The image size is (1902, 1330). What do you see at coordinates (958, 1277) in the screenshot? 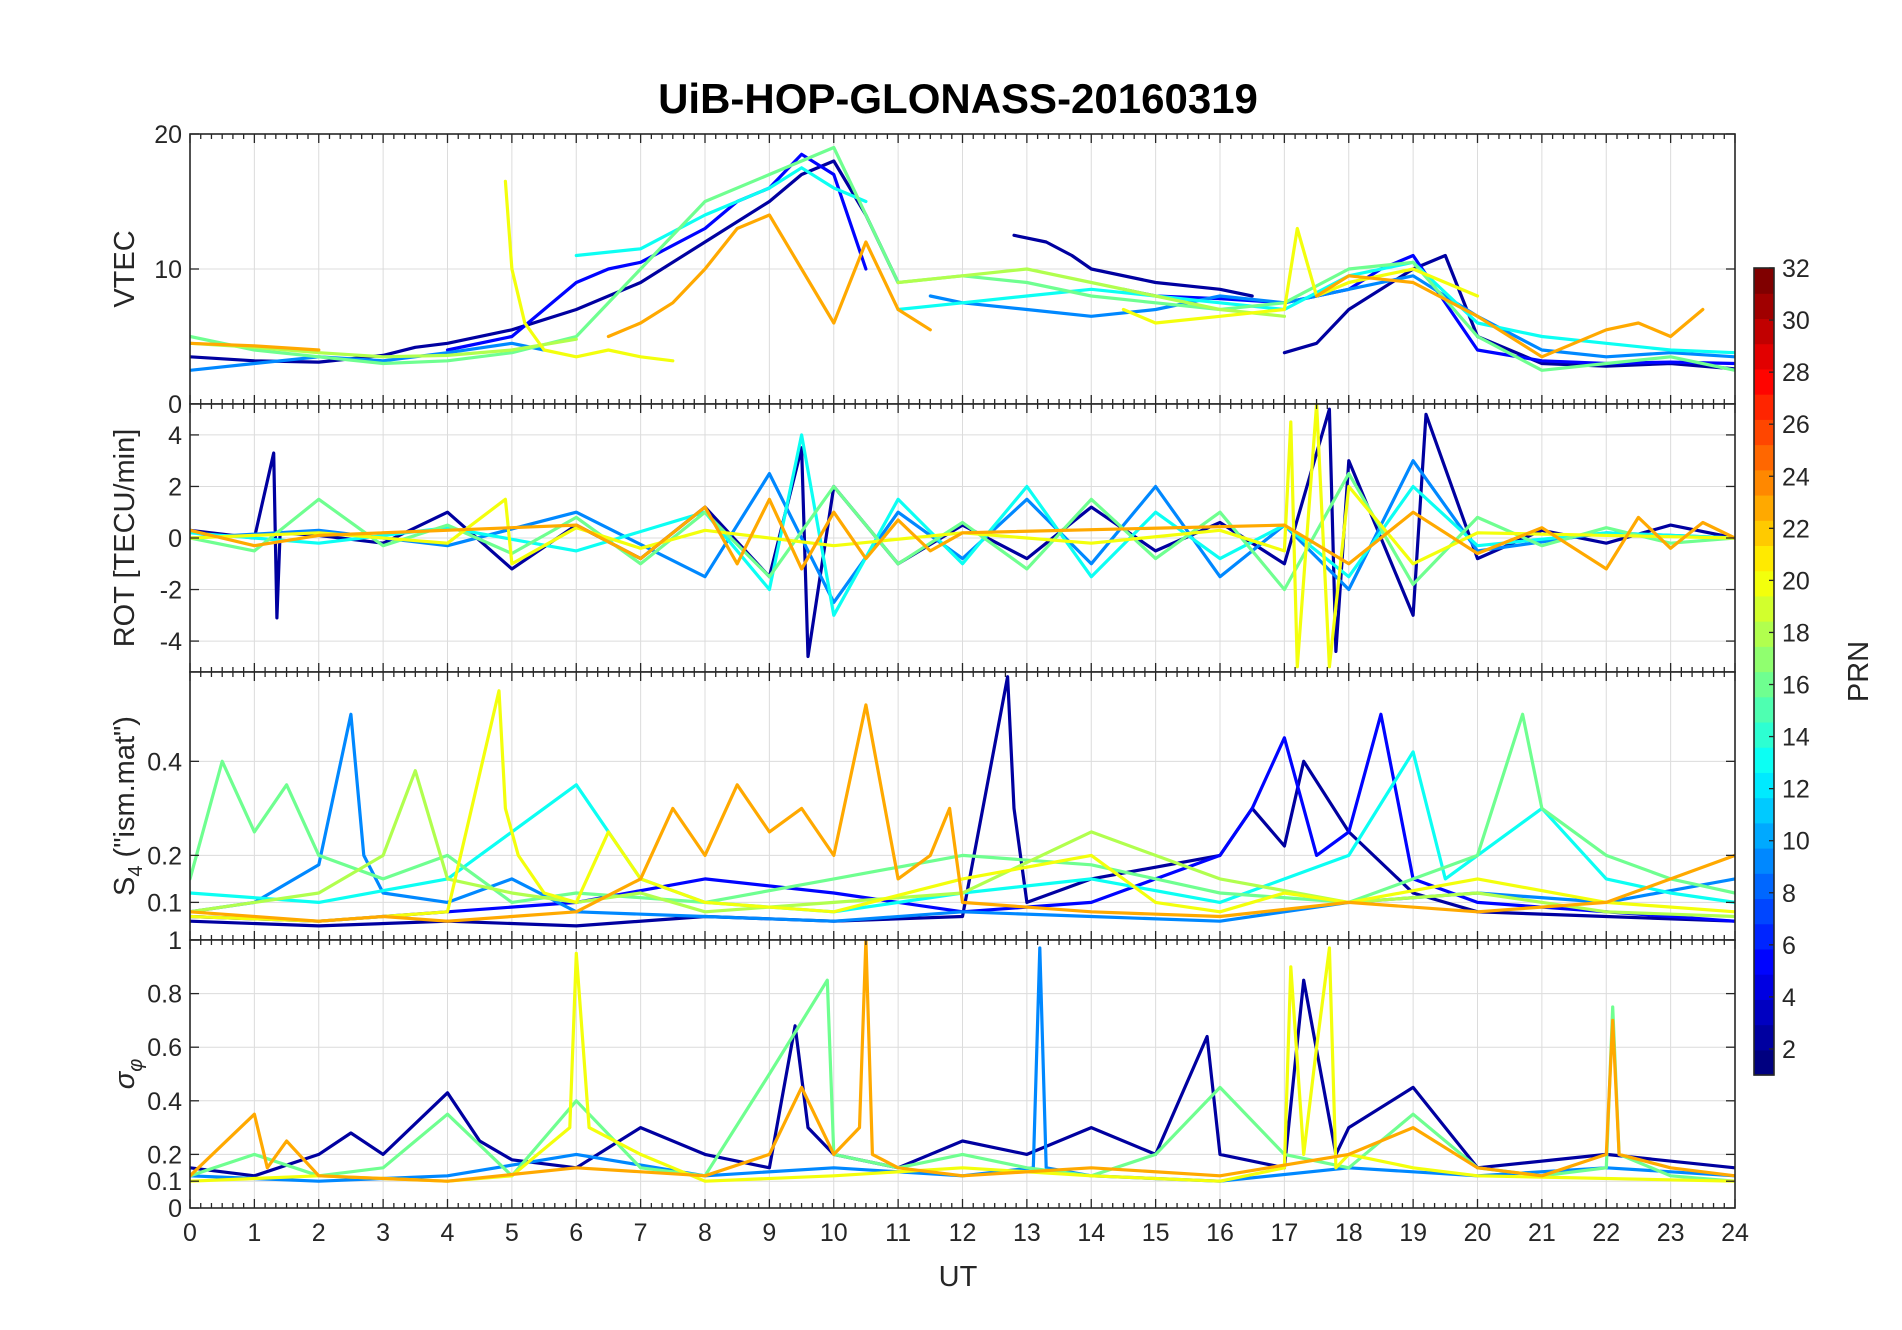
I see `x-axis-label: UT` at bounding box center [958, 1277].